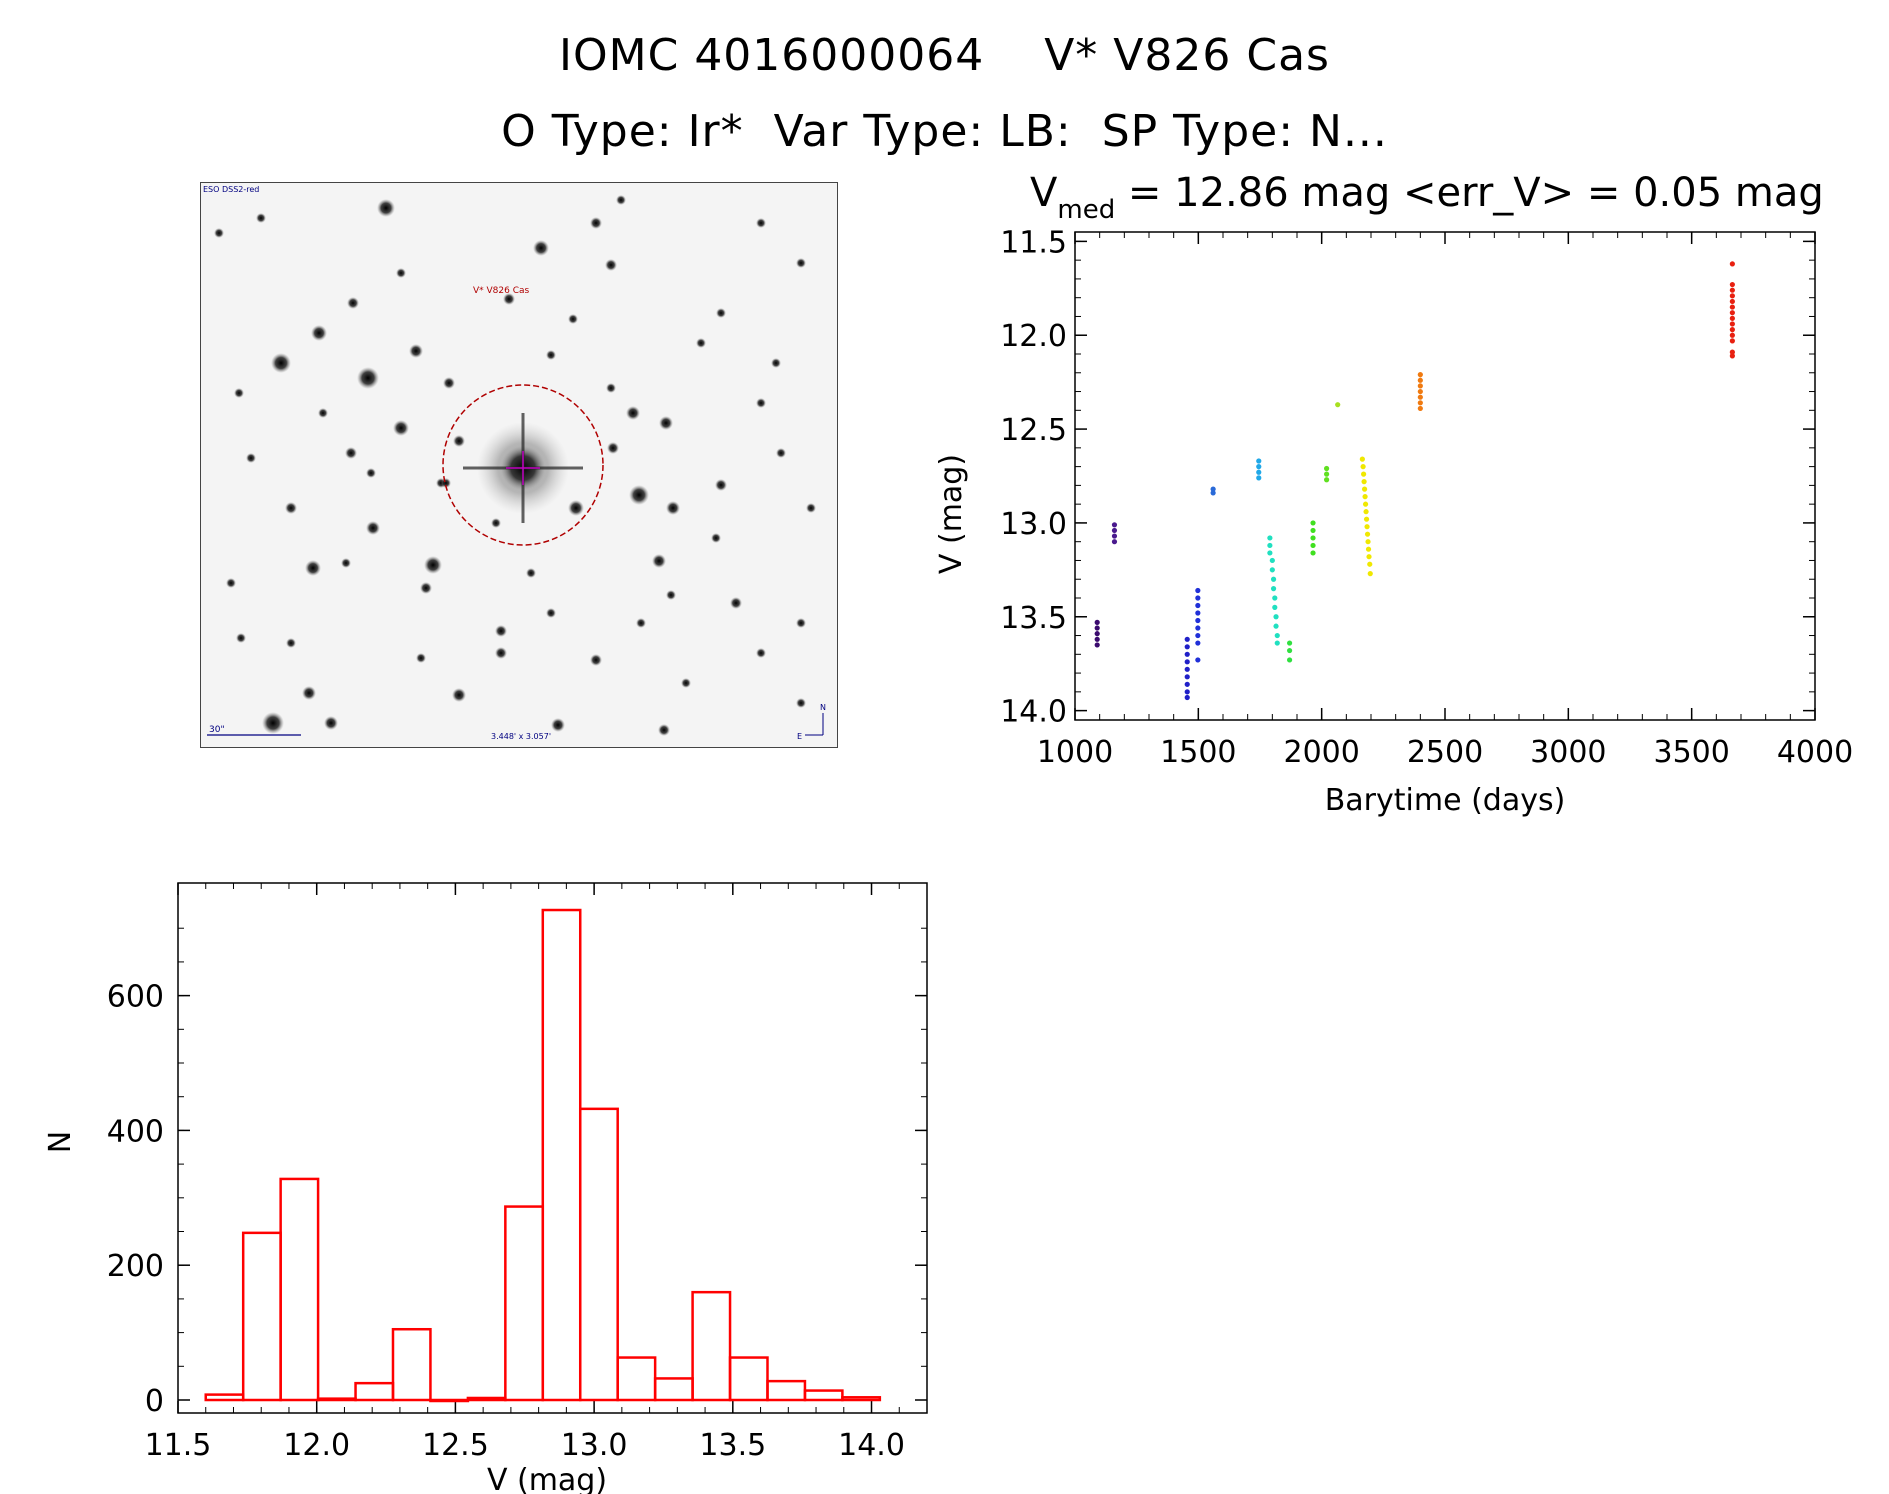 This screenshot has height=1494, width=1889. I want to click on svg-text:Vmed = 12.86 mag <err_V> = 0.0: Vmed = 12.86 mag <err_V> = 0.05 mag, so click(1427, 198).